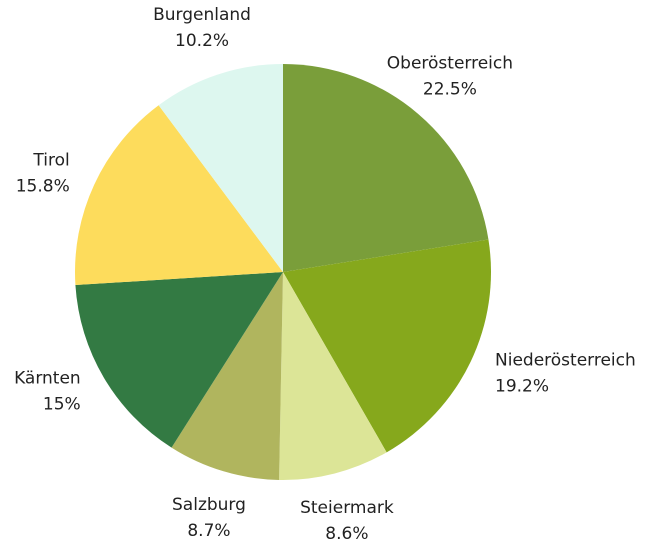 This screenshot has width=668, height=550. I want to click on slice-value-label: 19.2%, so click(522, 386).